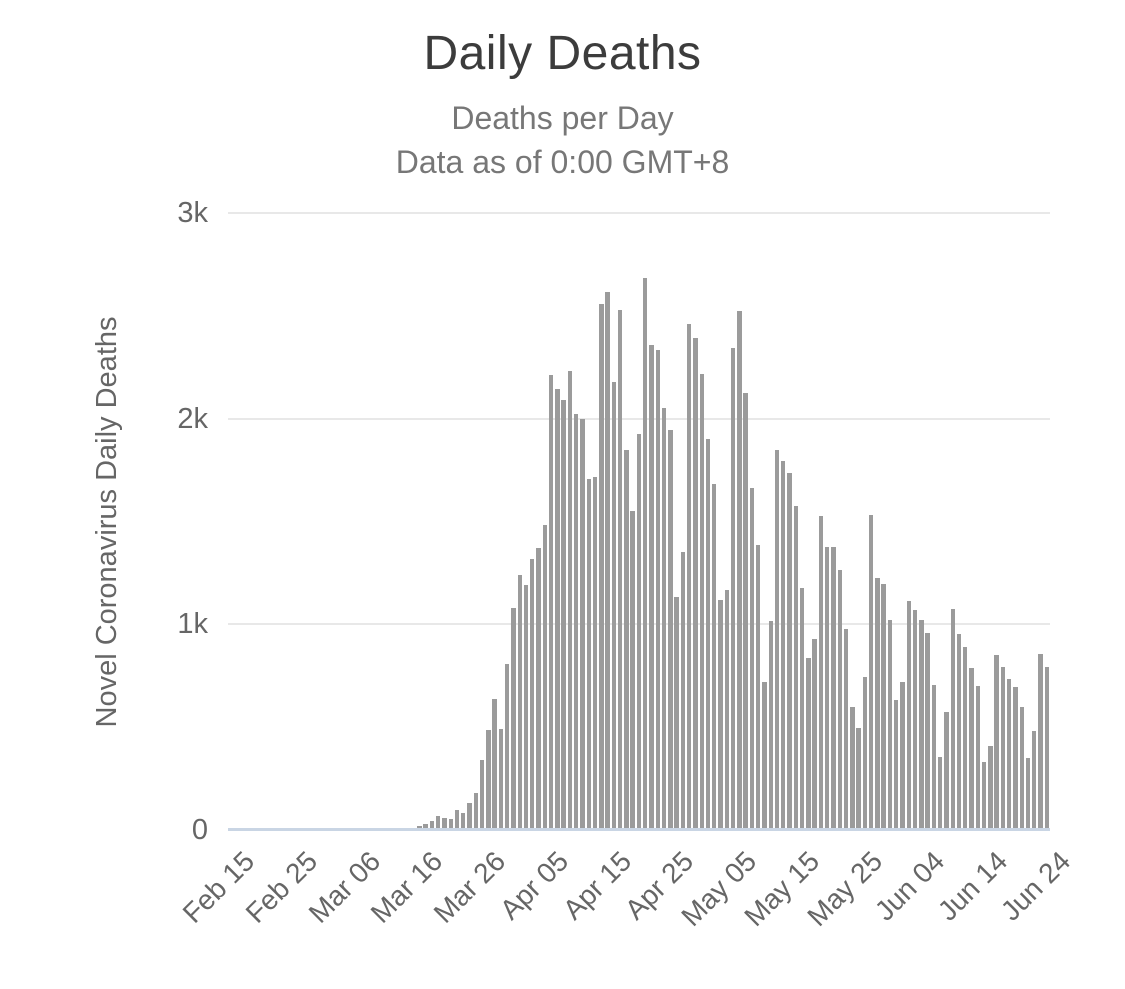  I want to click on y-tick-label-2k: 2k, so click(192, 418).